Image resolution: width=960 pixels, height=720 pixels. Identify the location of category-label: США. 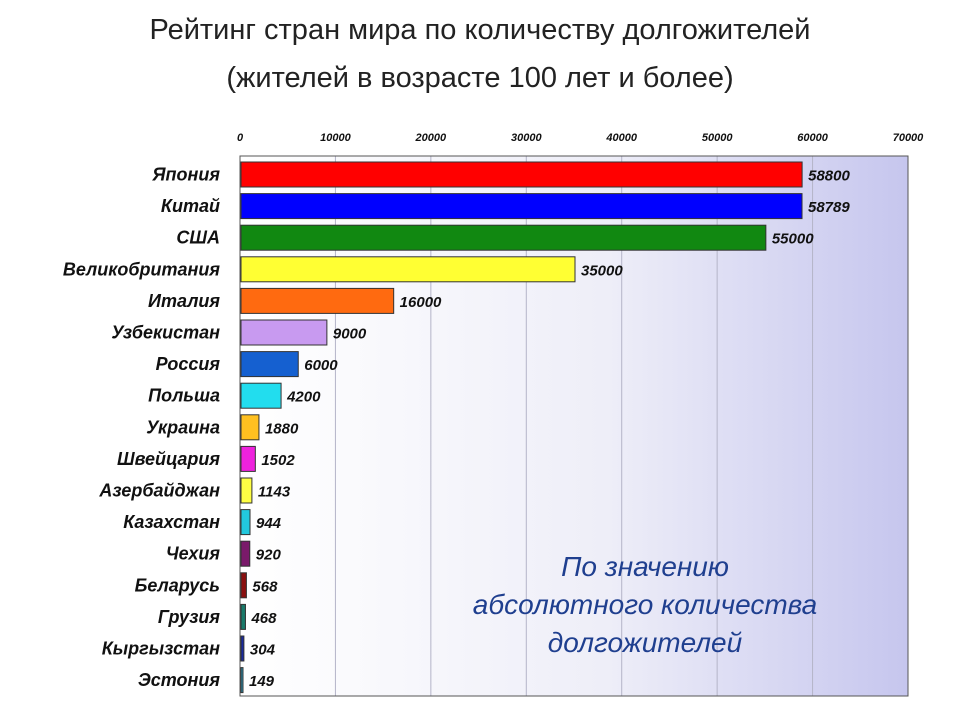
(198, 238).